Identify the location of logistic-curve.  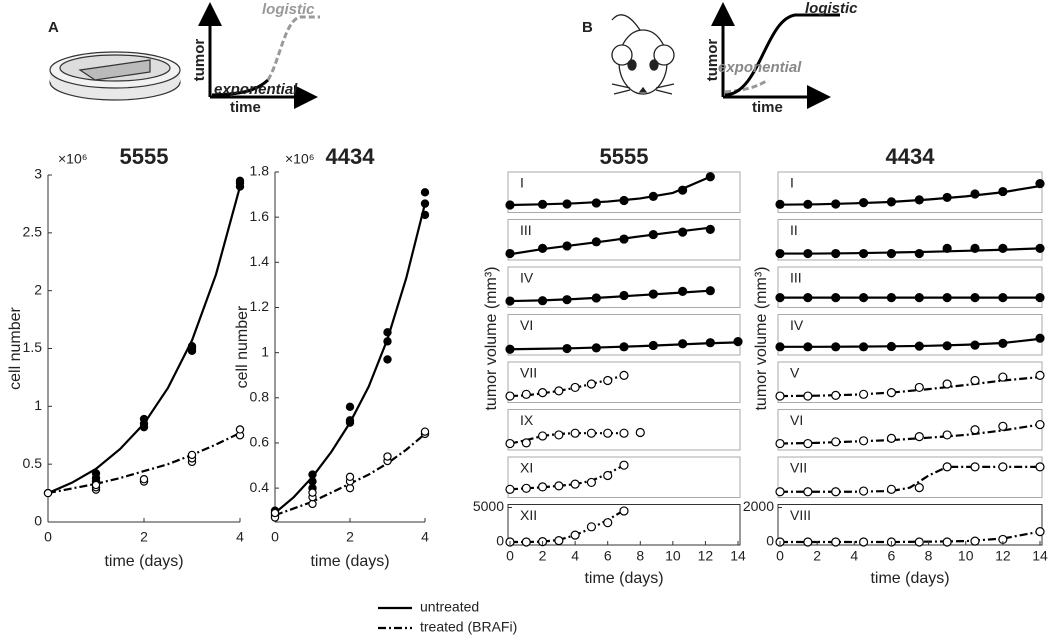
(782, 55).